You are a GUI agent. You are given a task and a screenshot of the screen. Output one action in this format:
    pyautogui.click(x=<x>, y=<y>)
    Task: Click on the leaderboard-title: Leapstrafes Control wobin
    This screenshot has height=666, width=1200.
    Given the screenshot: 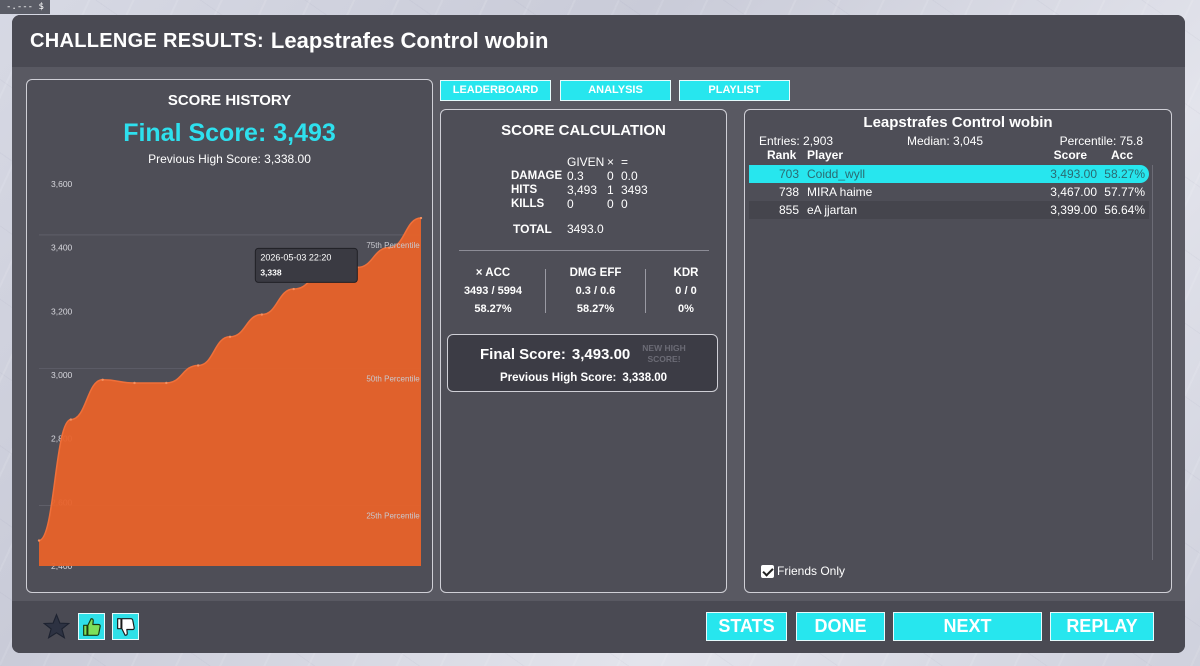 What is the action you would take?
    pyautogui.click(x=958, y=122)
    